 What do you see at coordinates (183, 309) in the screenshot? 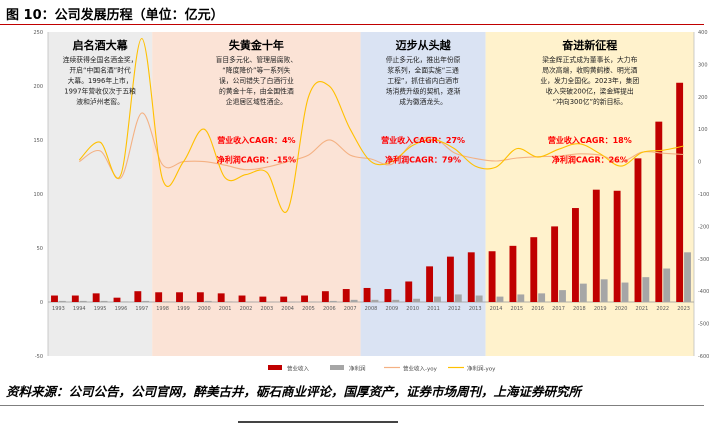
I see `x-tick-label: 1999` at bounding box center [183, 309].